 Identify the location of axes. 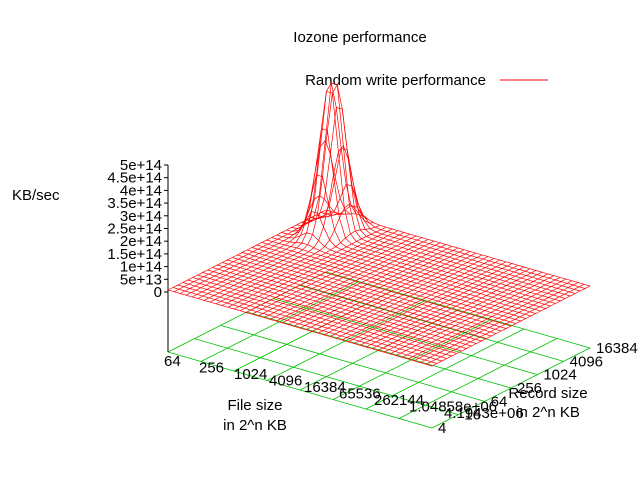
(166, 258).